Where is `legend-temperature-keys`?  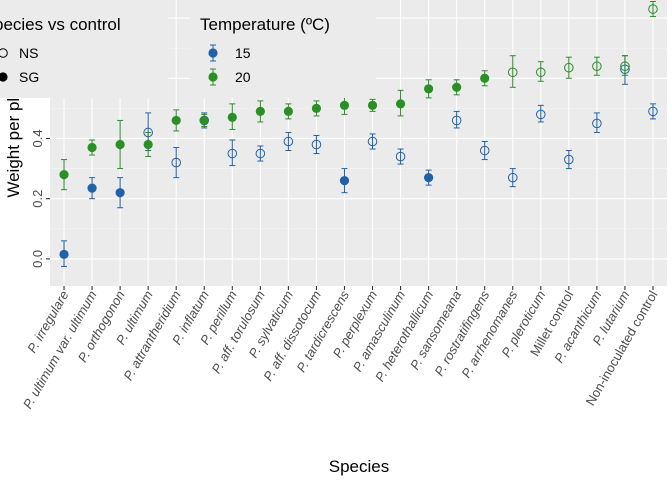 legend-temperature-keys is located at coordinates (213, 65).